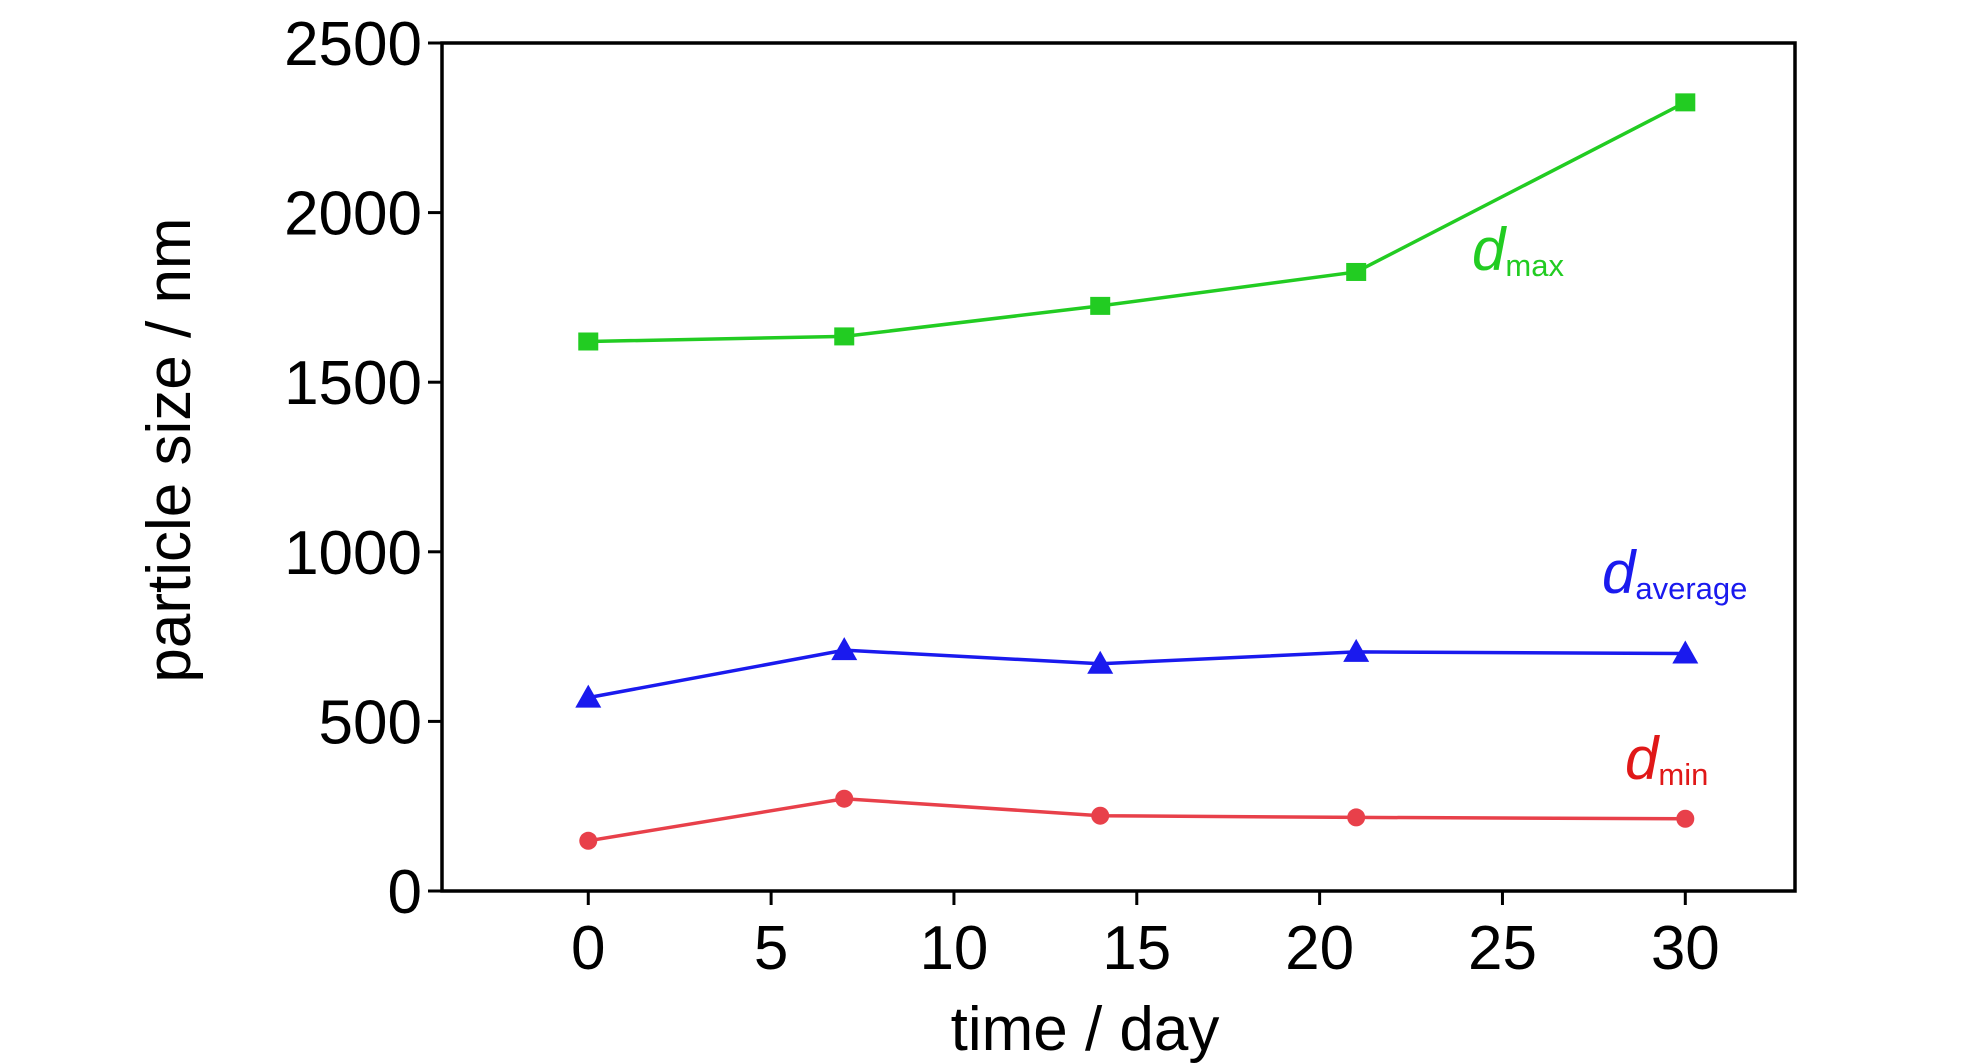 The height and width of the screenshot is (1063, 1984). I want to click on y-tick-label: 1500, so click(353, 383).